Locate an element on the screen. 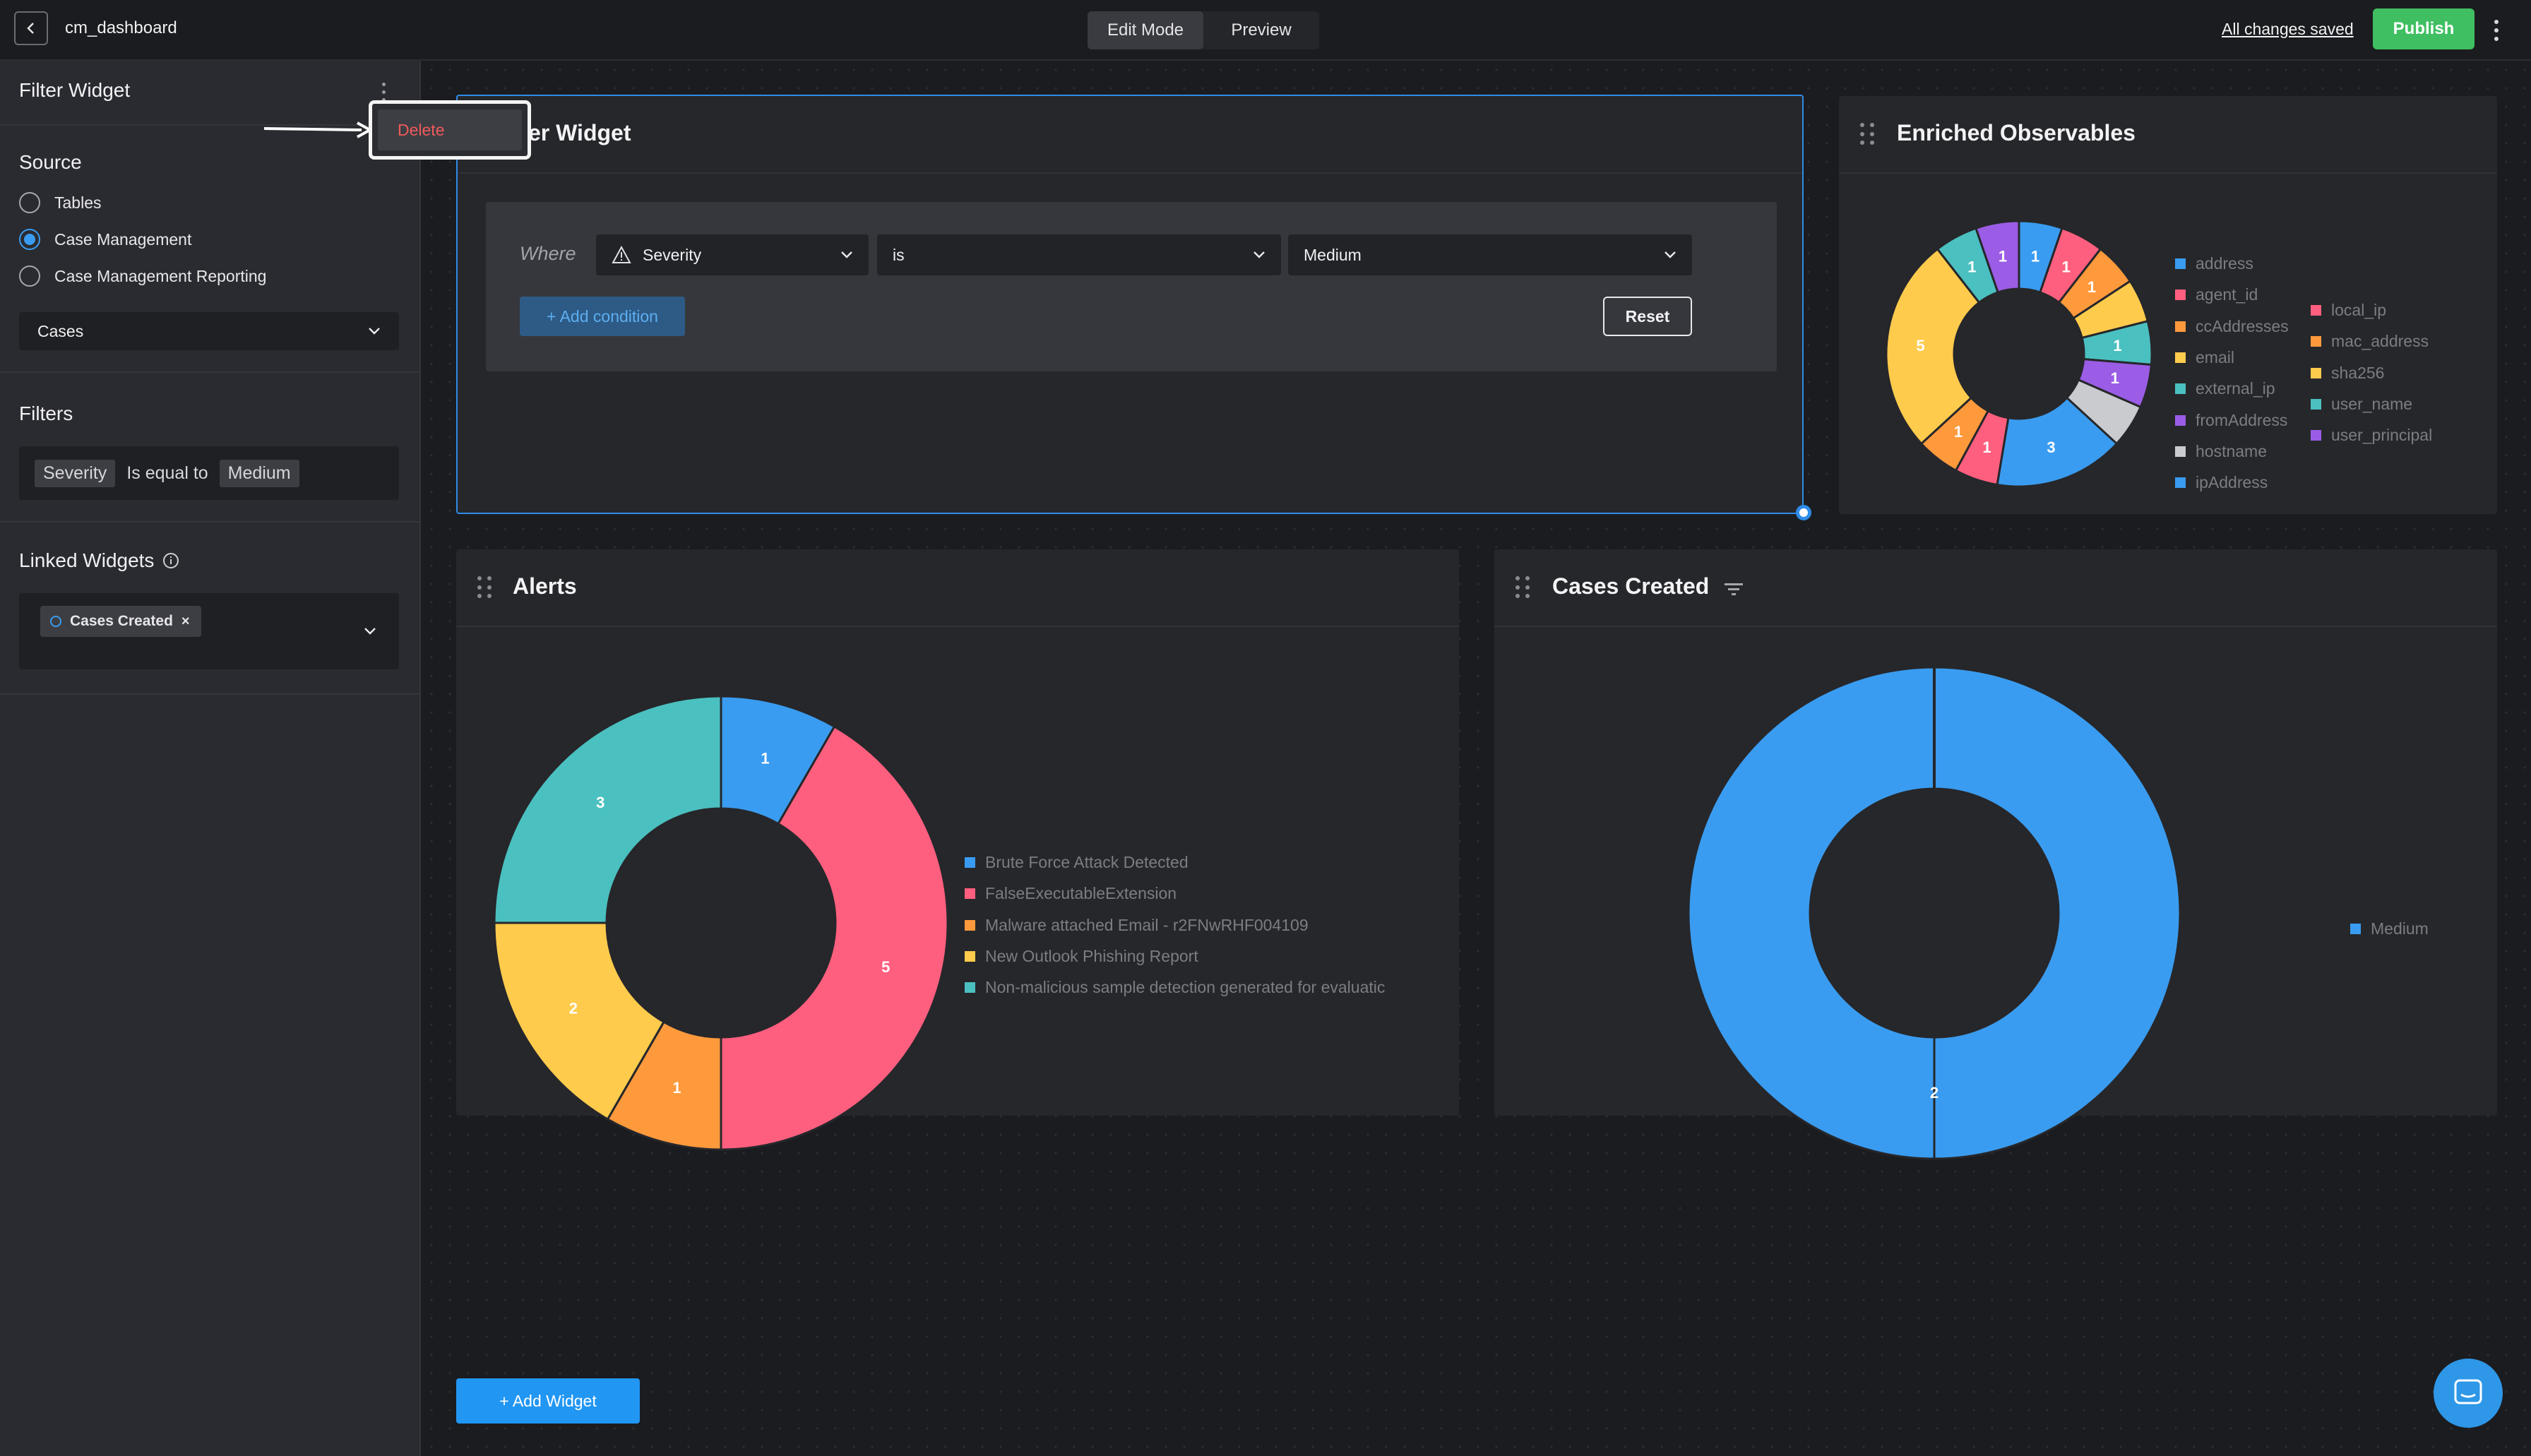  linked-widget-tag: Cases Created × is located at coordinates (120, 621).